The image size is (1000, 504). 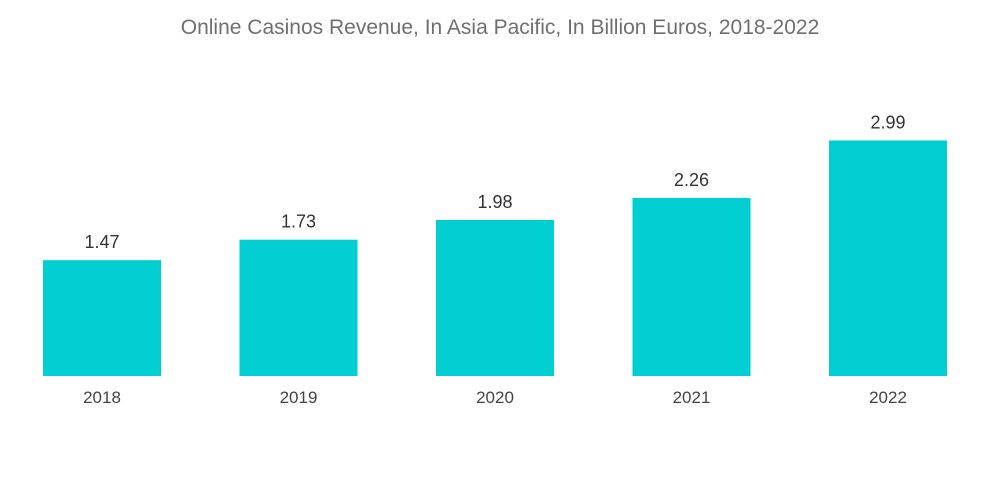 What do you see at coordinates (495, 298) in the screenshot?
I see `bar-2020` at bounding box center [495, 298].